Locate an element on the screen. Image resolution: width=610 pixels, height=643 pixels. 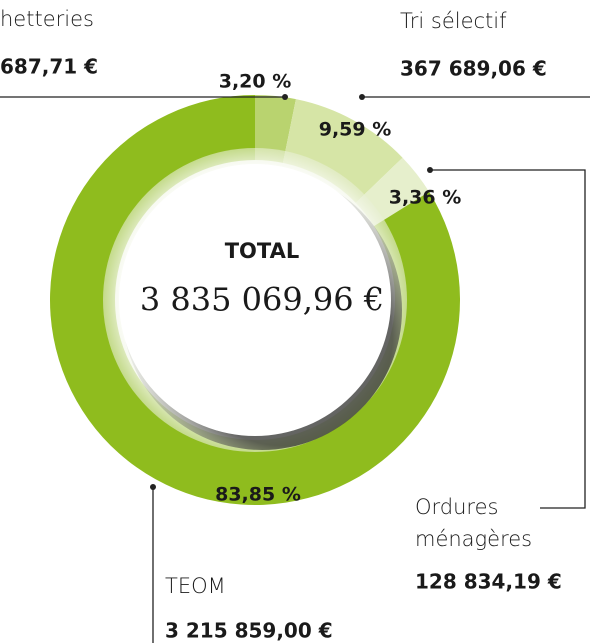
value-label: 3,36 % is located at coordinates (425, 198).